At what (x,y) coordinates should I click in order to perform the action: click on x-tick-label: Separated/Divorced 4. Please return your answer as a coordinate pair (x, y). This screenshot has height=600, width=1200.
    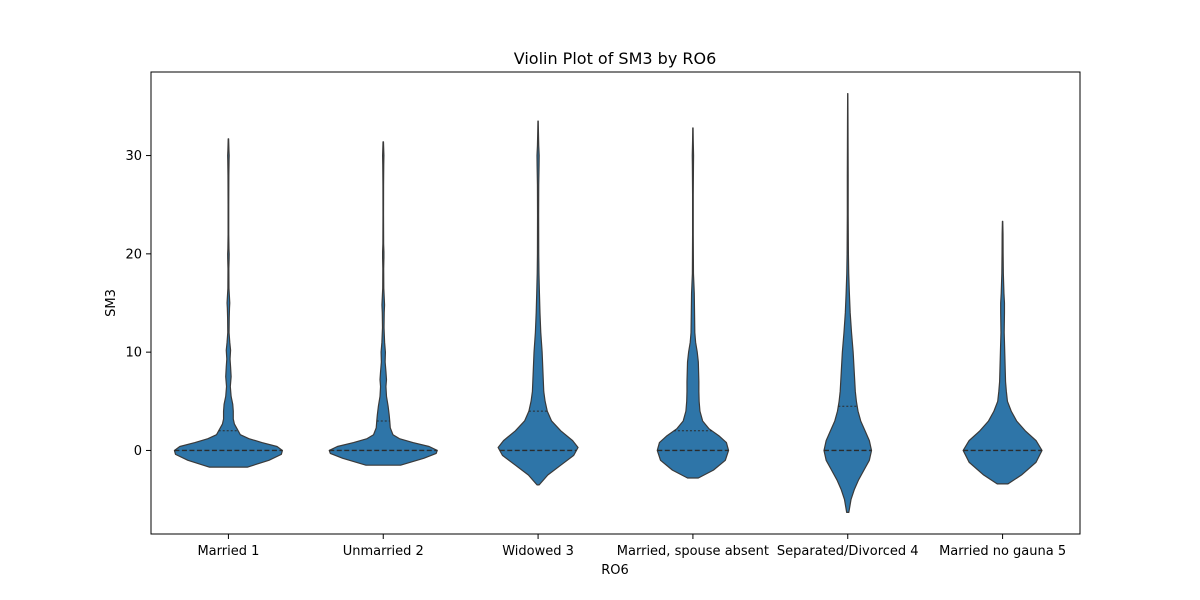
    Looking at the image, I should click on (848, 551).